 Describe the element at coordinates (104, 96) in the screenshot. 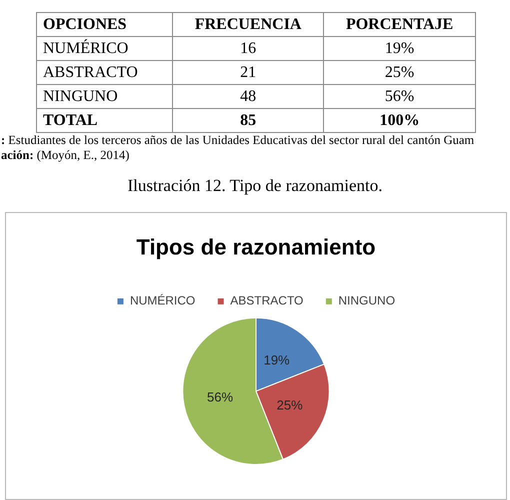

I see `text: NINGUNO` at that location.